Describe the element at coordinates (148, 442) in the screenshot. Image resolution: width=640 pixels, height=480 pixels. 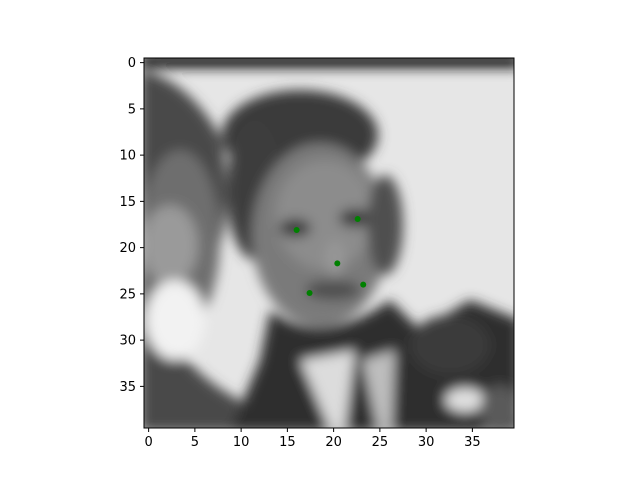
I see `x-tick-label: 0` at that location.